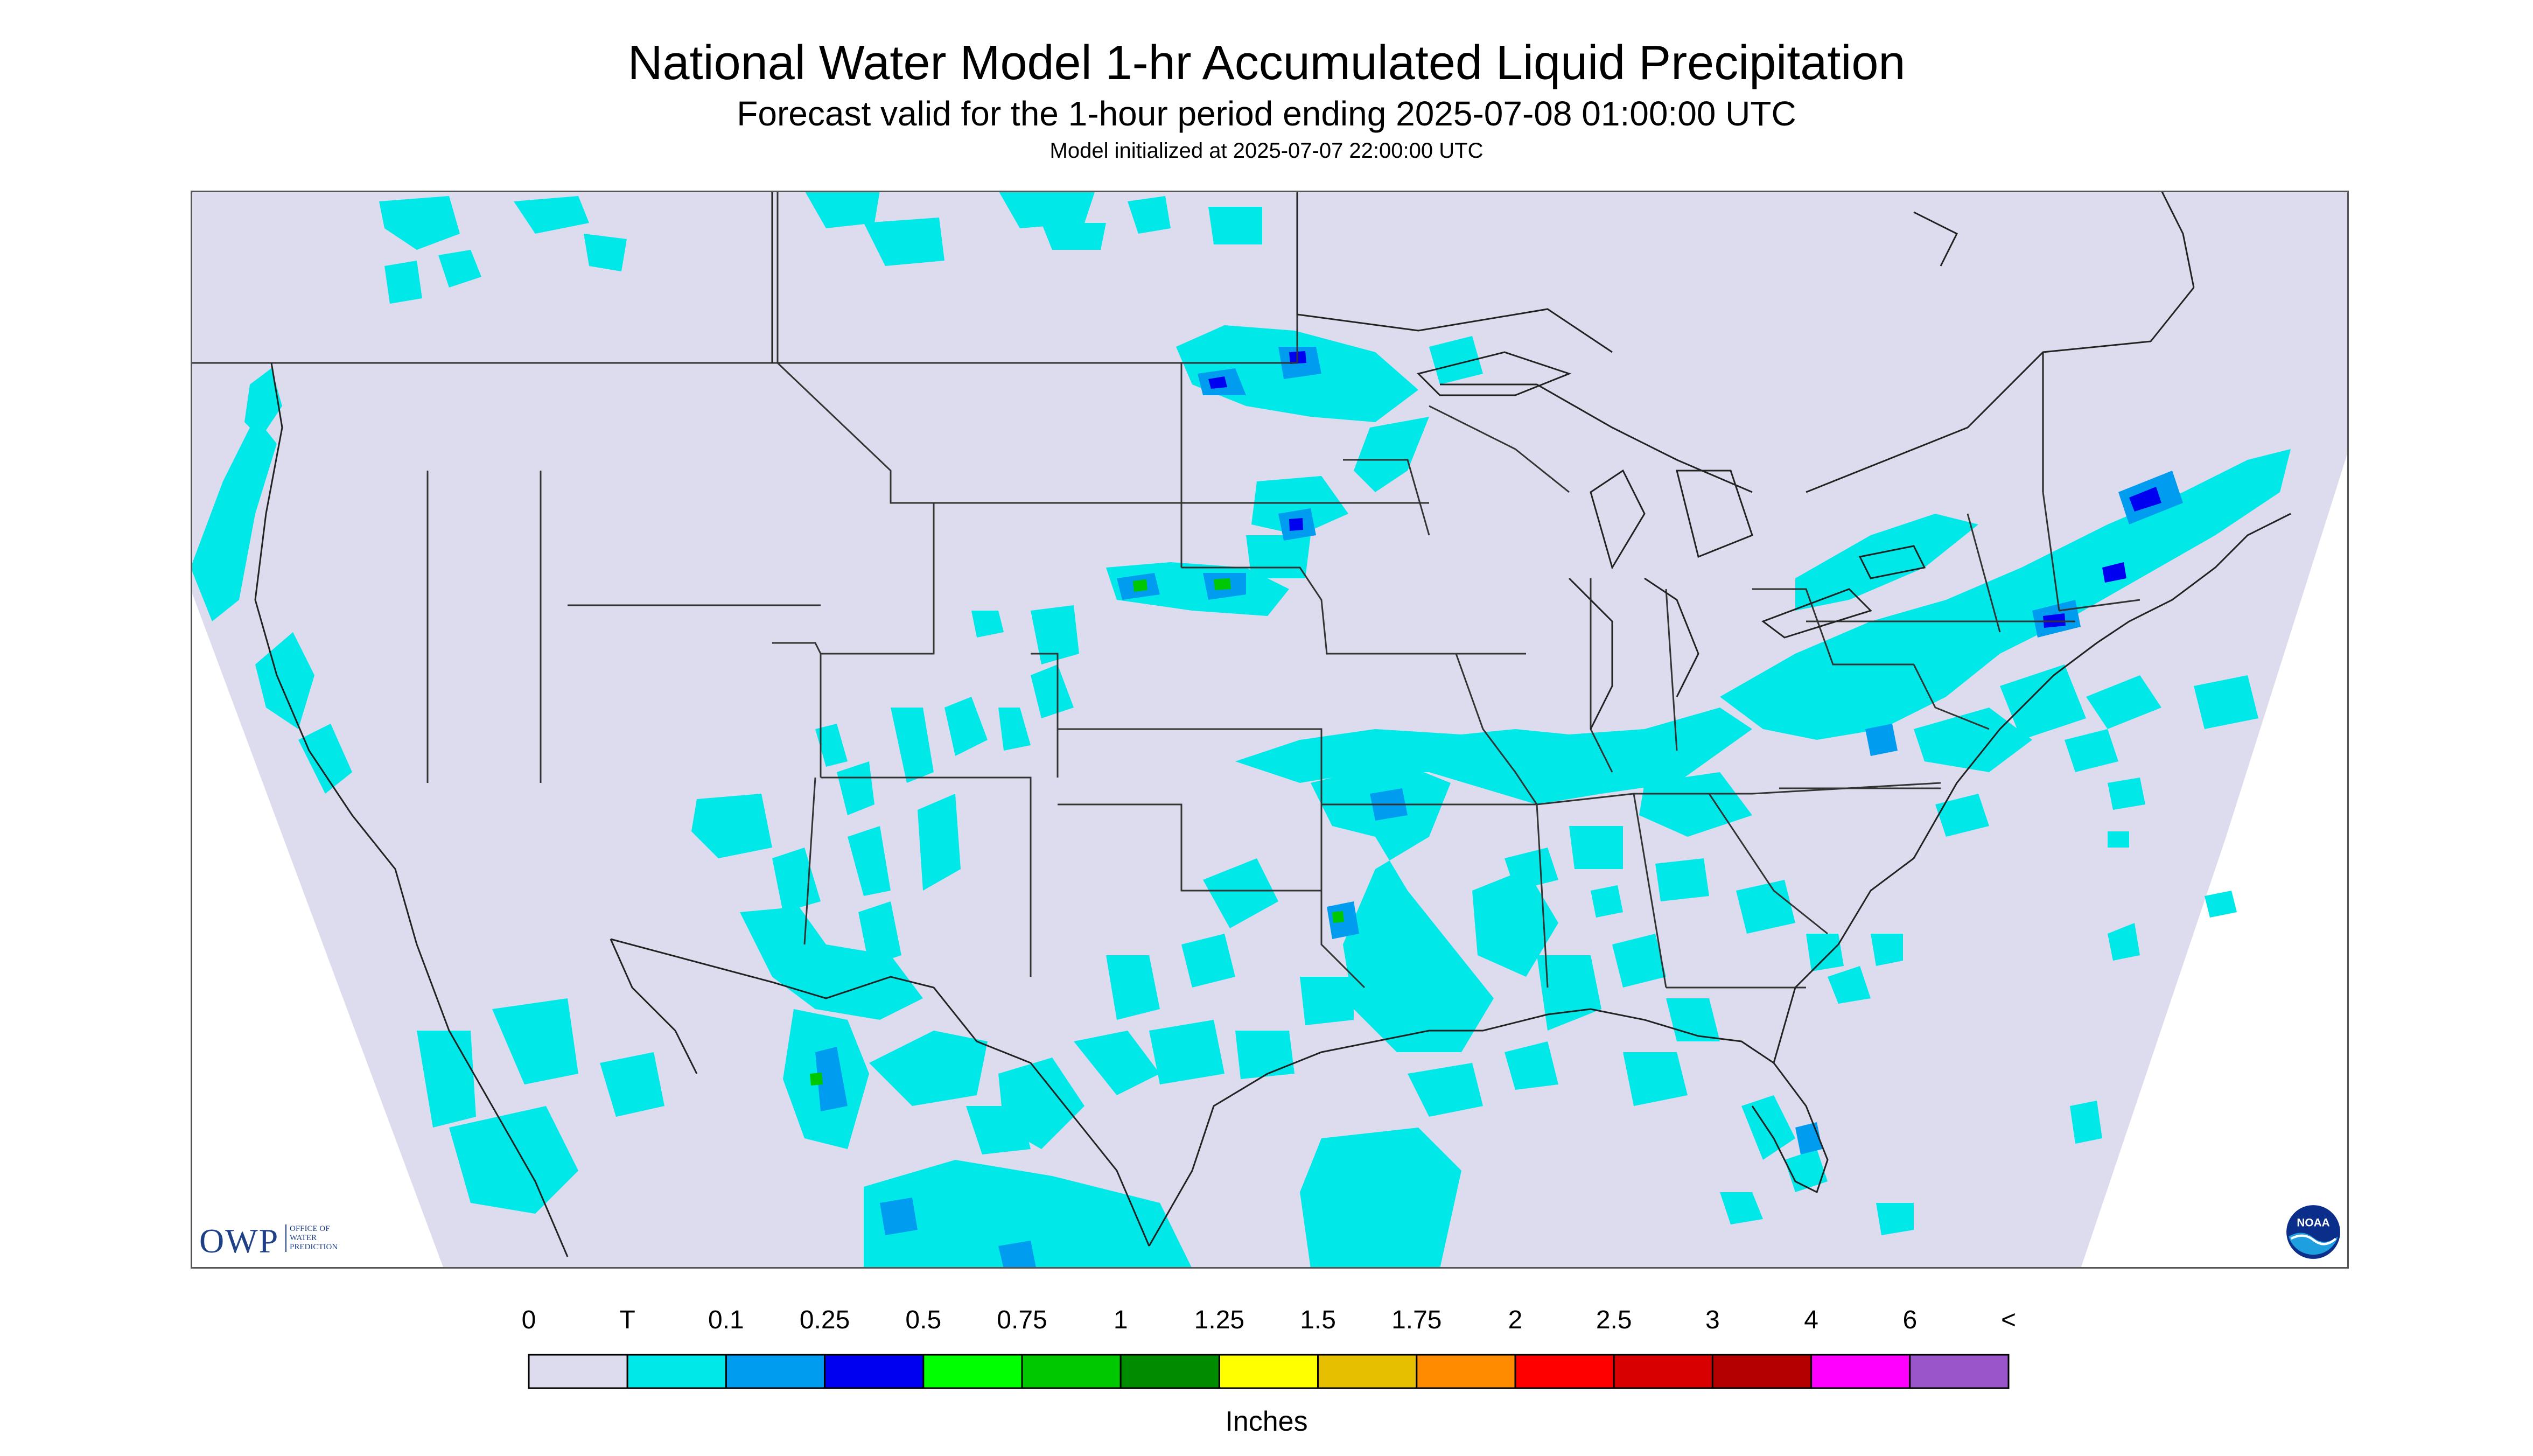  Describe the element at coordinates (2008, 1320) in the screenshot. I see `legend-tick-label: <` at that location.